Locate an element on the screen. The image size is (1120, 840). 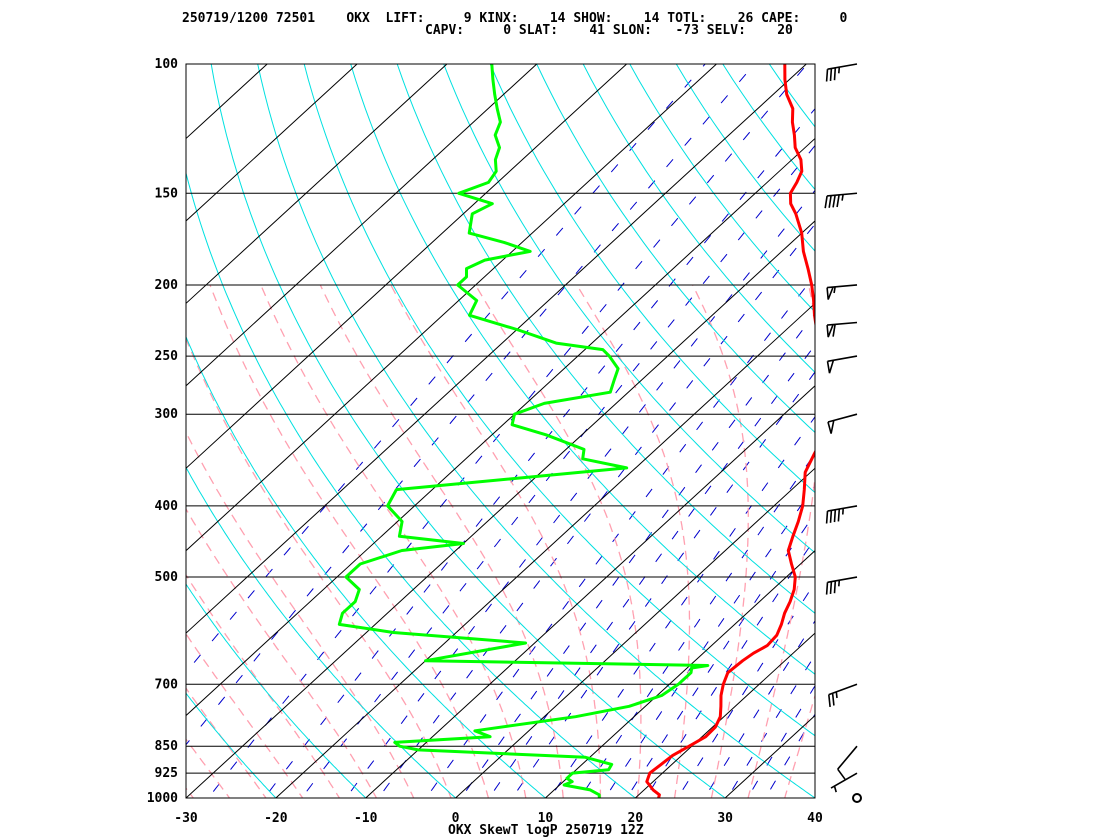
pressure-tick-labels: 100 150 200 250 300 400 500 700 850 925 1000 is located at coordinates (162, 431).